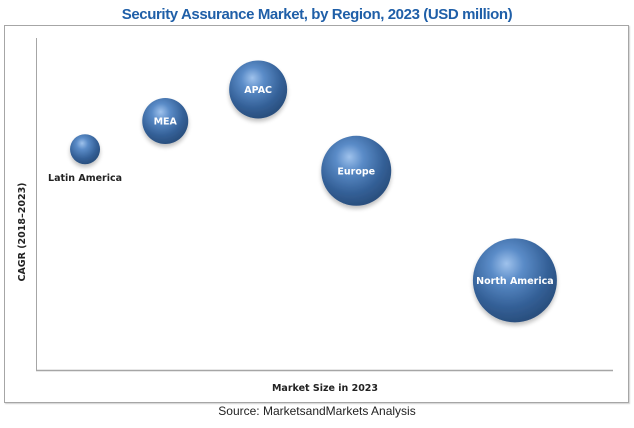 Image resolution: width=634 pixels, height=428 pixels. I want to click on bubble-north-america: North America, so click(514, 280).